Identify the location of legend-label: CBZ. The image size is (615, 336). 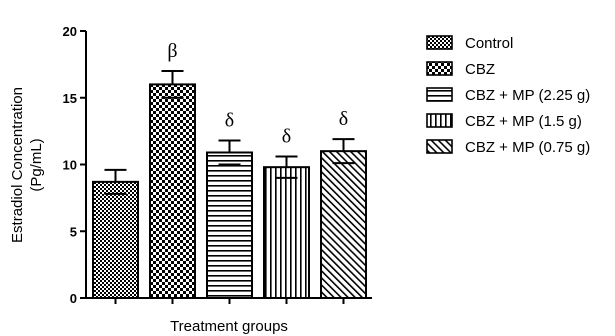
(480, 69).